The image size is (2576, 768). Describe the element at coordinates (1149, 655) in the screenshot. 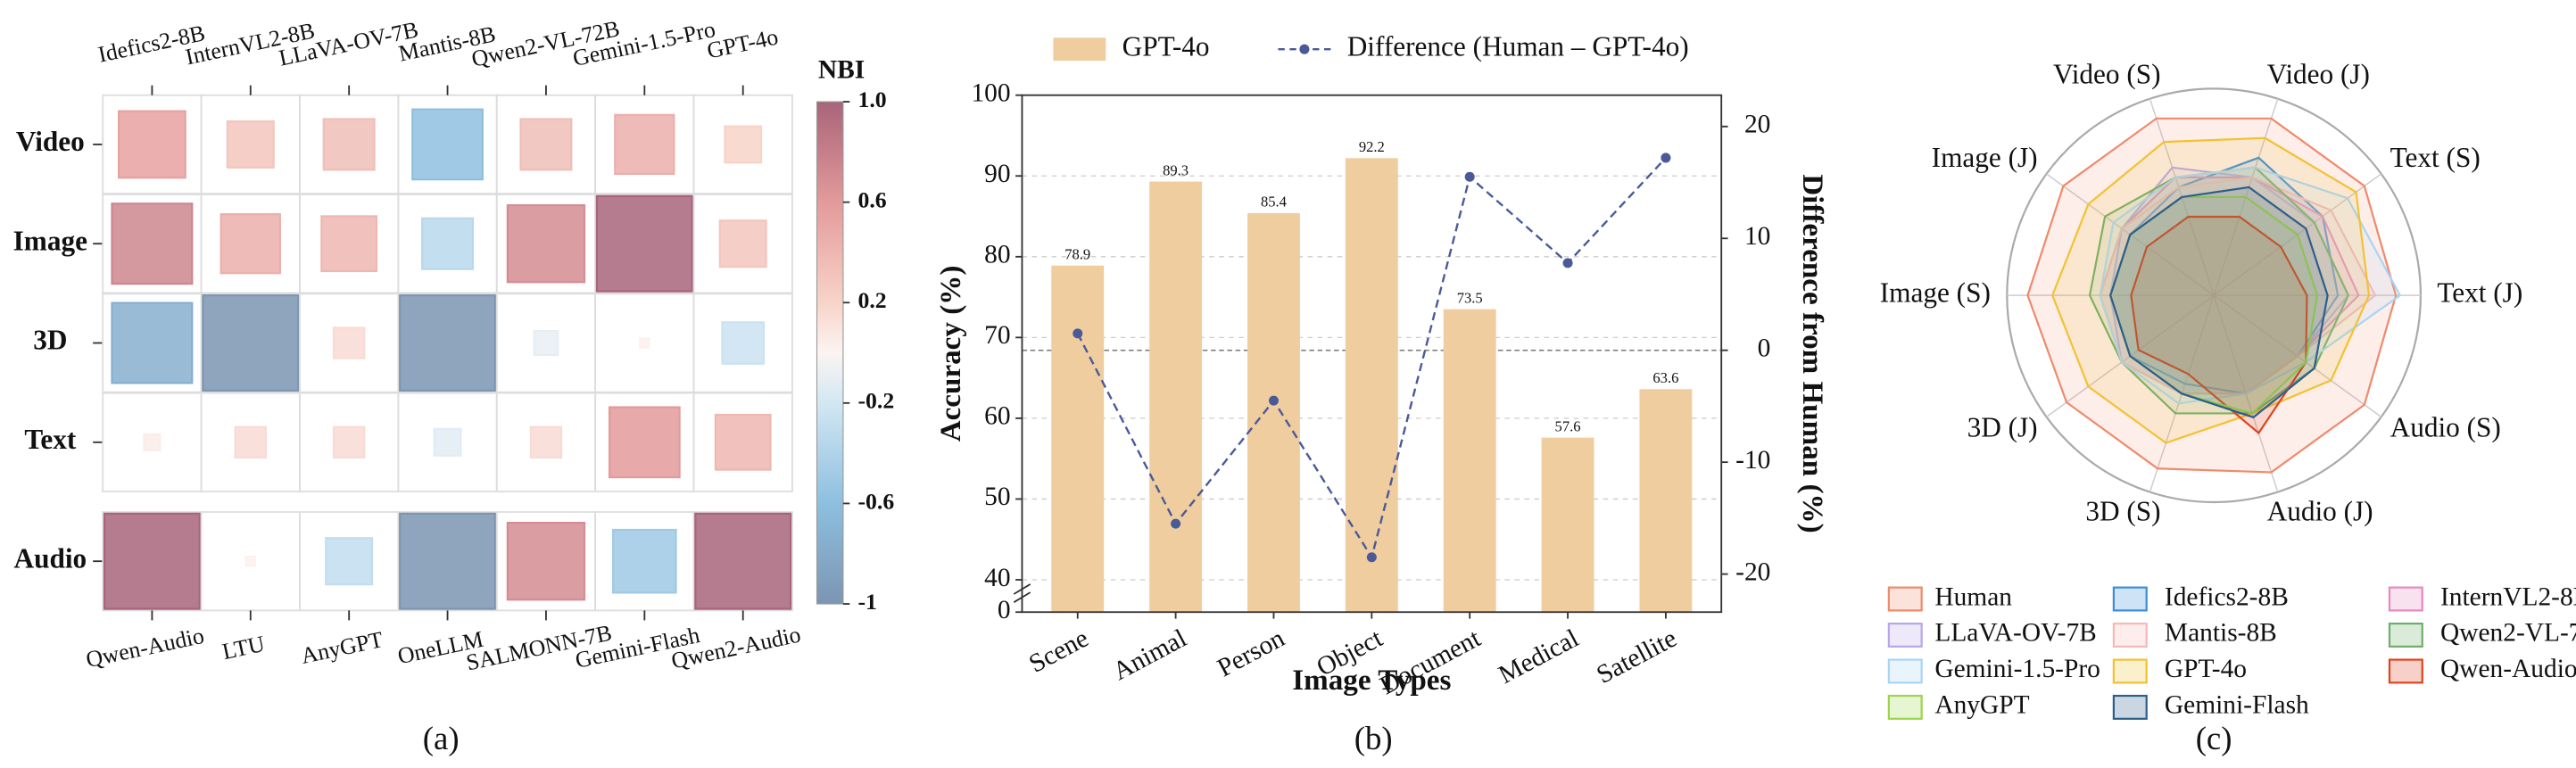

I see `x-tick-label: Animal` at that location.